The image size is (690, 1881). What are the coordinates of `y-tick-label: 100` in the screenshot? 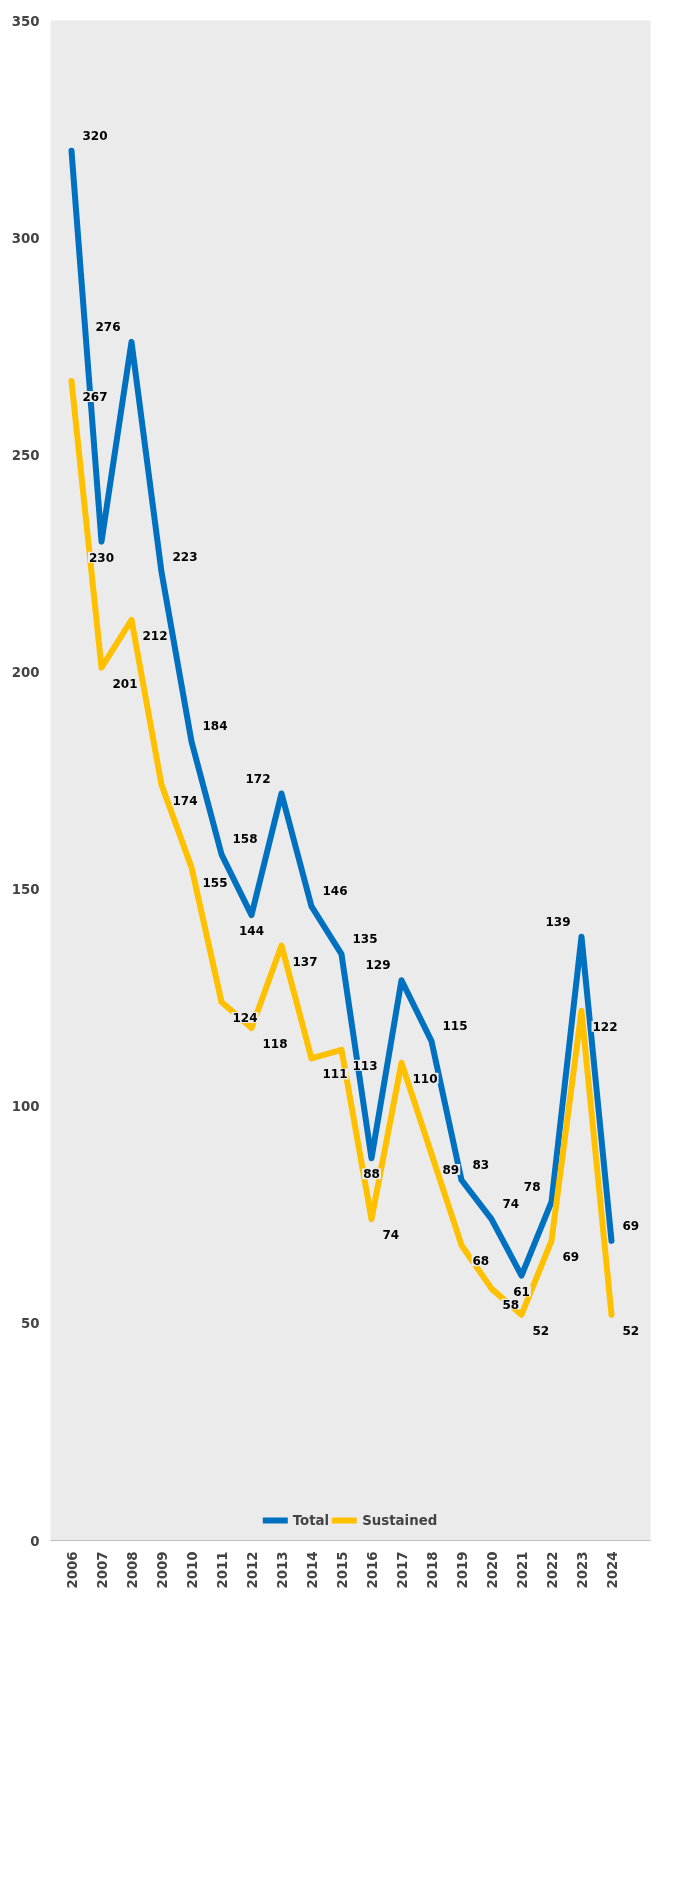 It's located at (25, 1107).